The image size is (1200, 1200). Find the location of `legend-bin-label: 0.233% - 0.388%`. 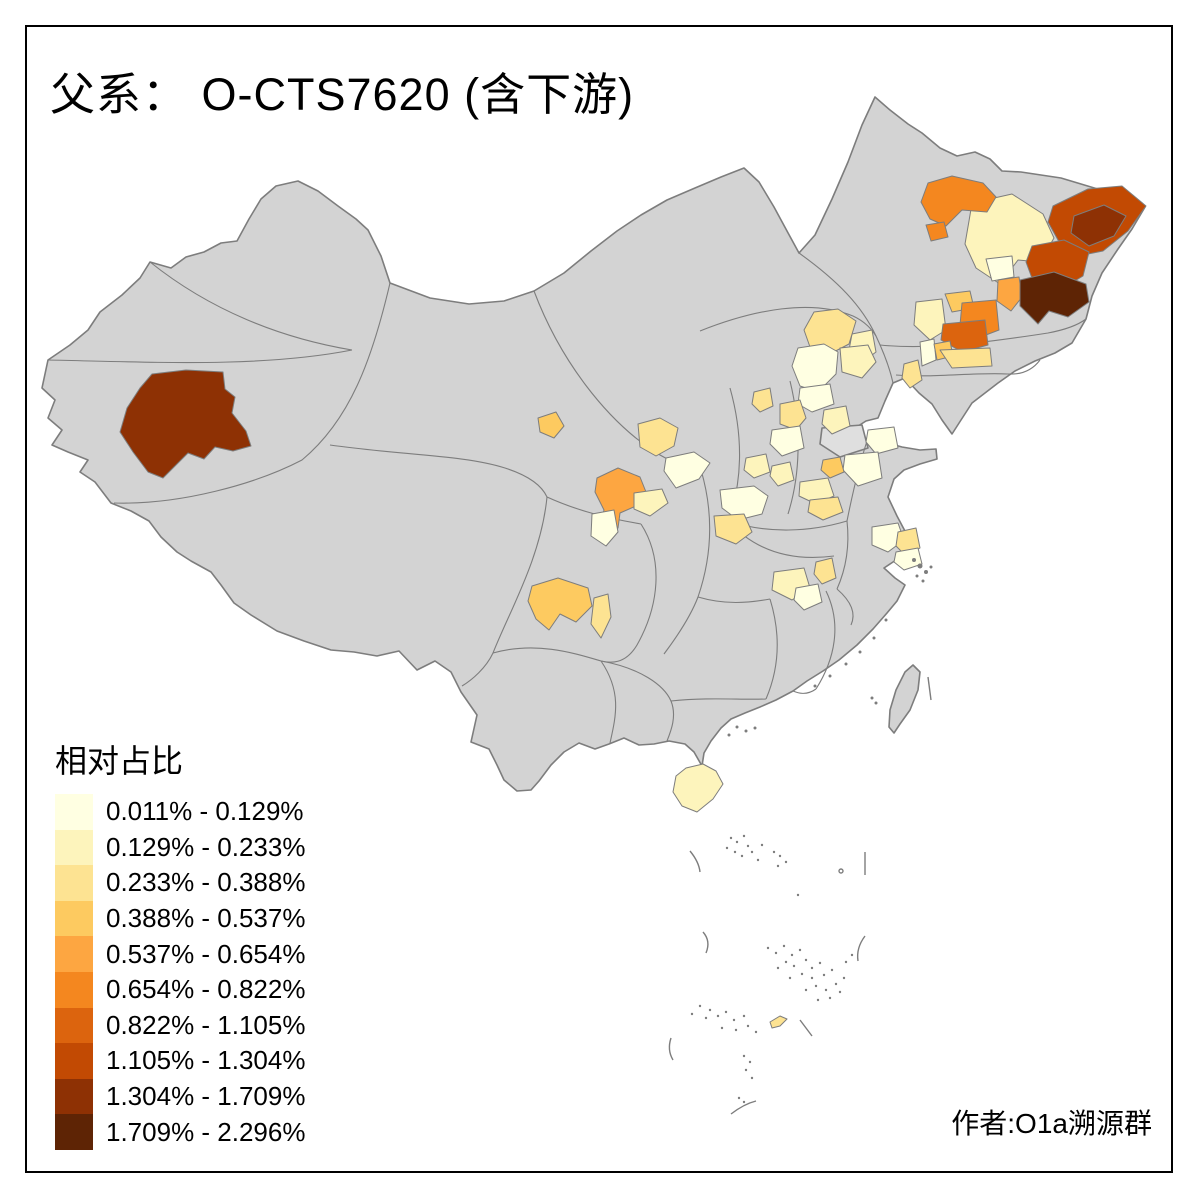

legend-bin-label: 0.233% - 0.388% is located at coordinates (206, 882).